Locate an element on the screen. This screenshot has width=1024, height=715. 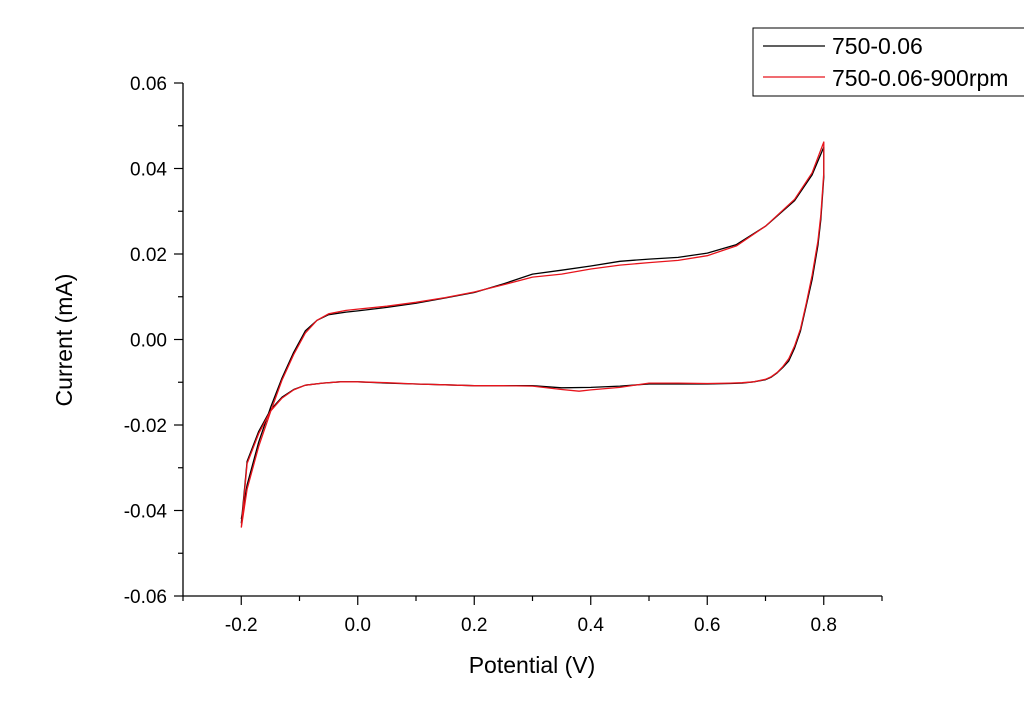
x-tick-label: 0.6 is located at coordinates (707, 625).